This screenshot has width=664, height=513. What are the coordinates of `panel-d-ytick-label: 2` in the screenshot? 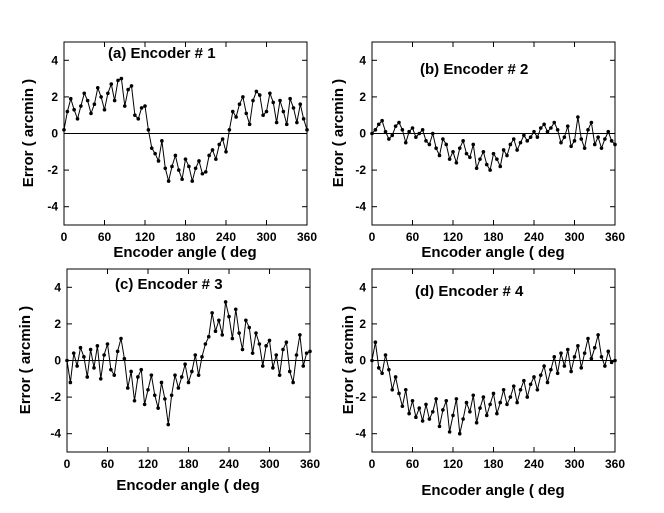 It's located at (362, 324).